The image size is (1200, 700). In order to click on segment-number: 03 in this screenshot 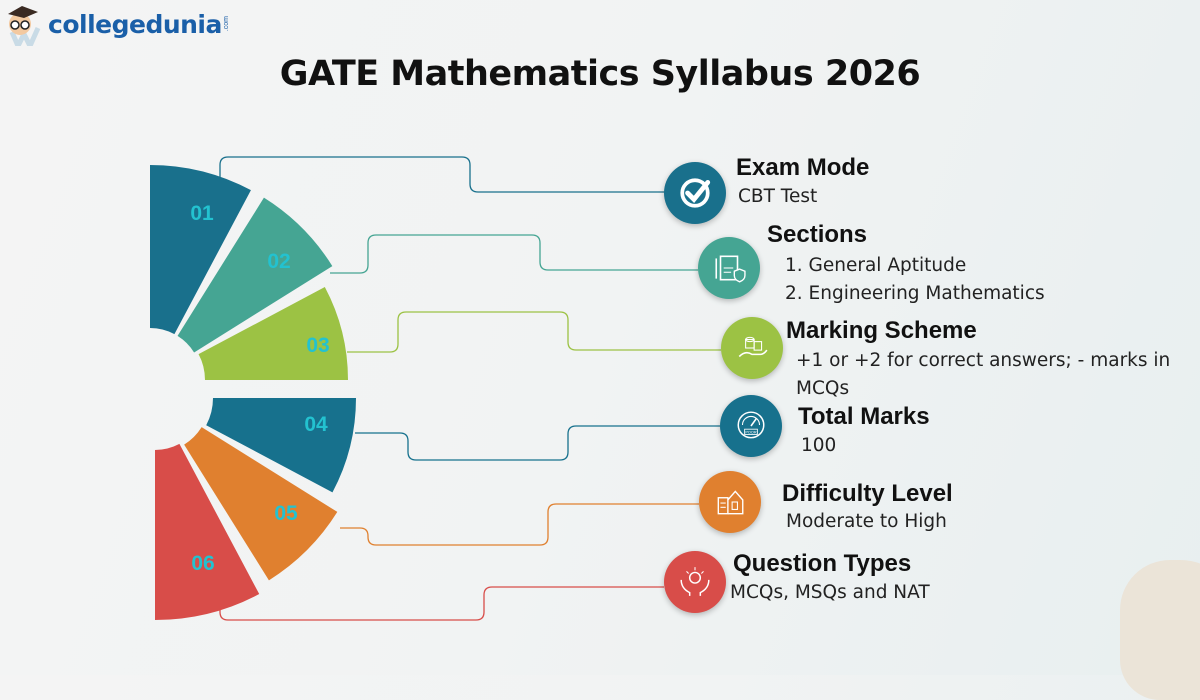, I will do `click(317, 345)`.